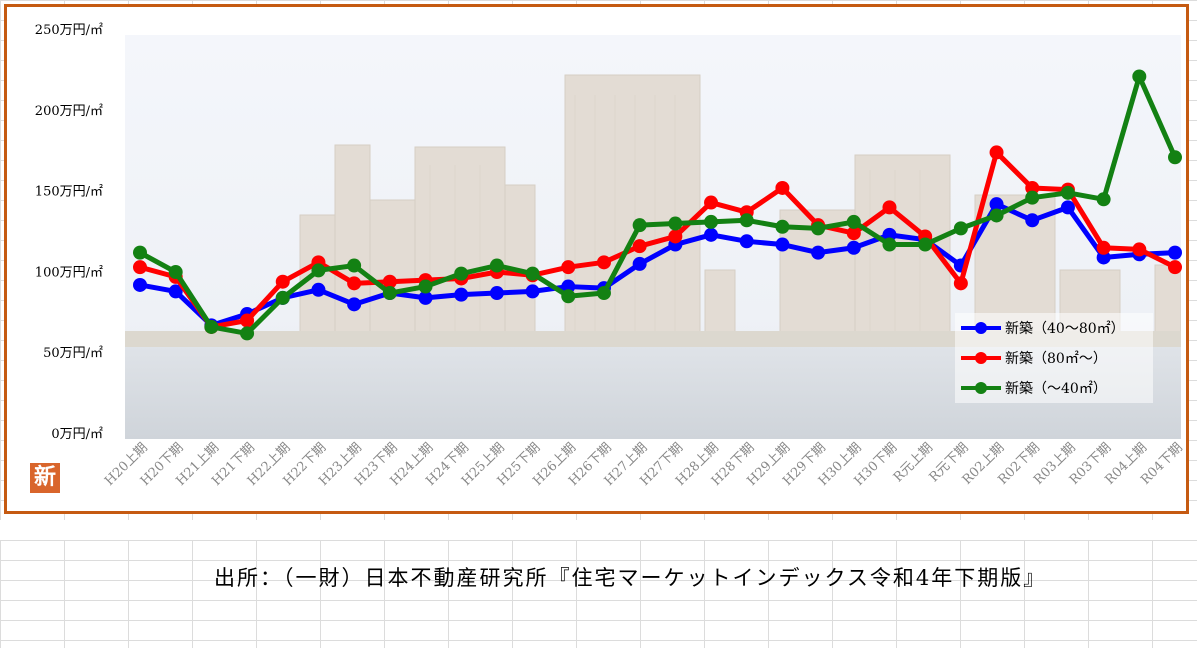  What do you see at coordinates (73, 353) in the screenshot?
I see `y-tick-label: 50万円/㎡` at bounding box center [73, 353].